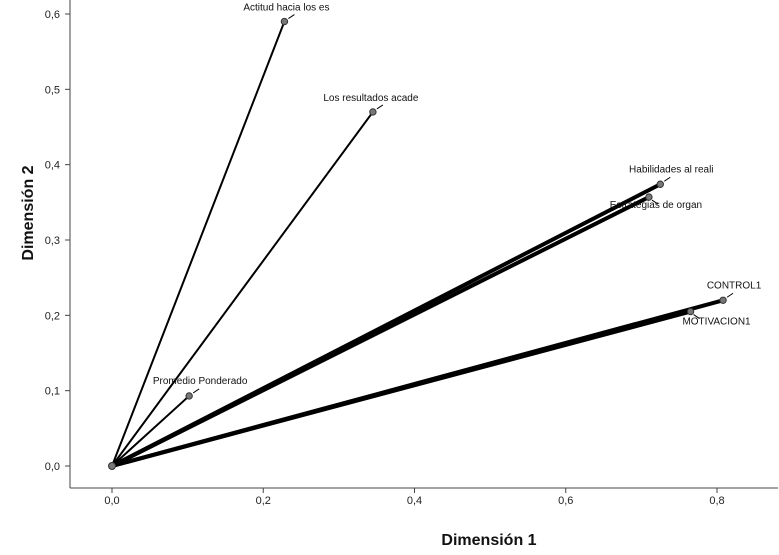  Describe the element at coordinates (52, 316) in the screenshot. I see `y-tick-label: 0,2` at that location.